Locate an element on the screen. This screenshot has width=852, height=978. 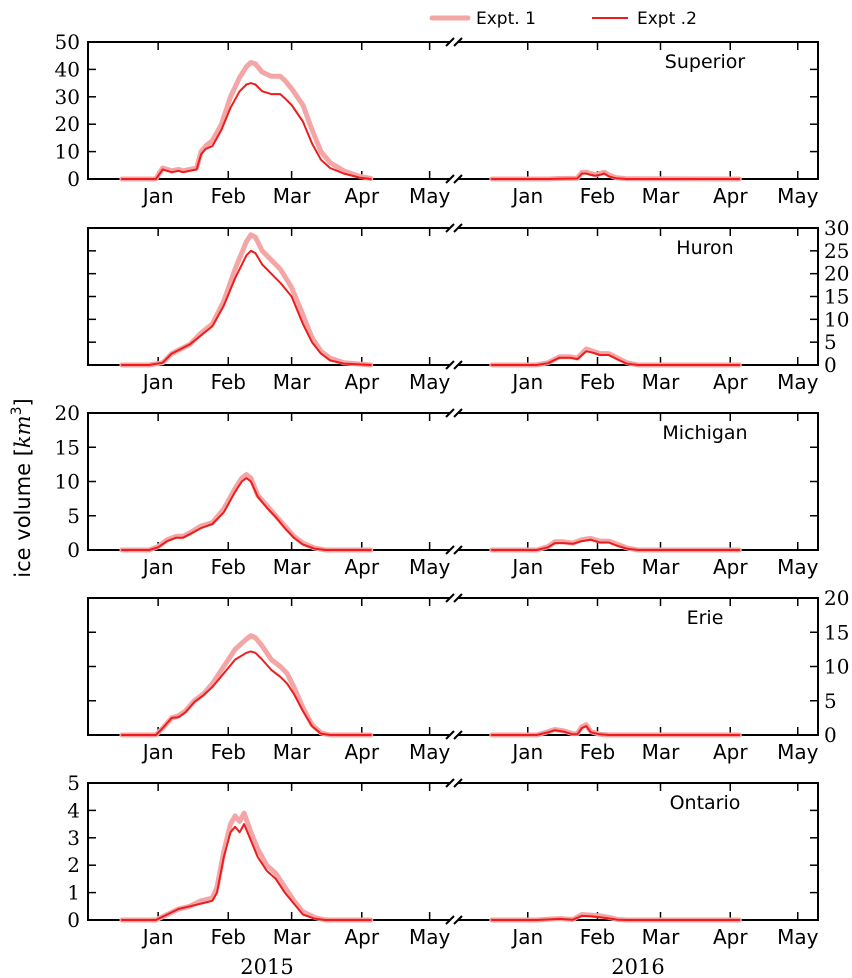
y-tick-label: 2 is located at coordinates (73, 865).